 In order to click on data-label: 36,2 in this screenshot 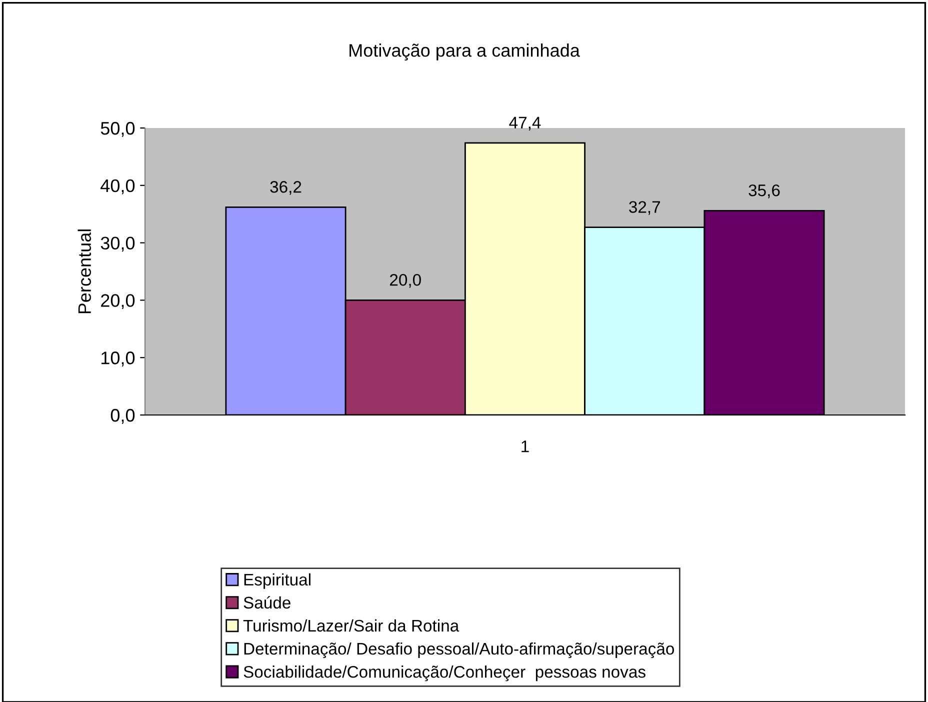, I will do `click(286, 188)`.